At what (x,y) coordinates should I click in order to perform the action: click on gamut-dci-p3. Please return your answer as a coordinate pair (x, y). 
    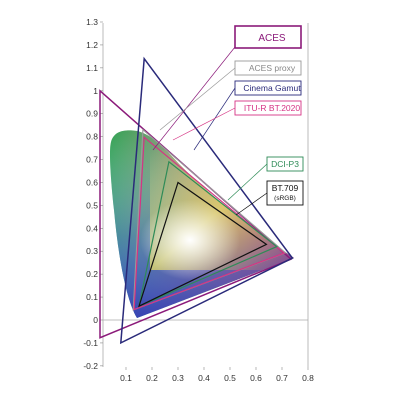
    Looking at the image, I should click on (208, 234).